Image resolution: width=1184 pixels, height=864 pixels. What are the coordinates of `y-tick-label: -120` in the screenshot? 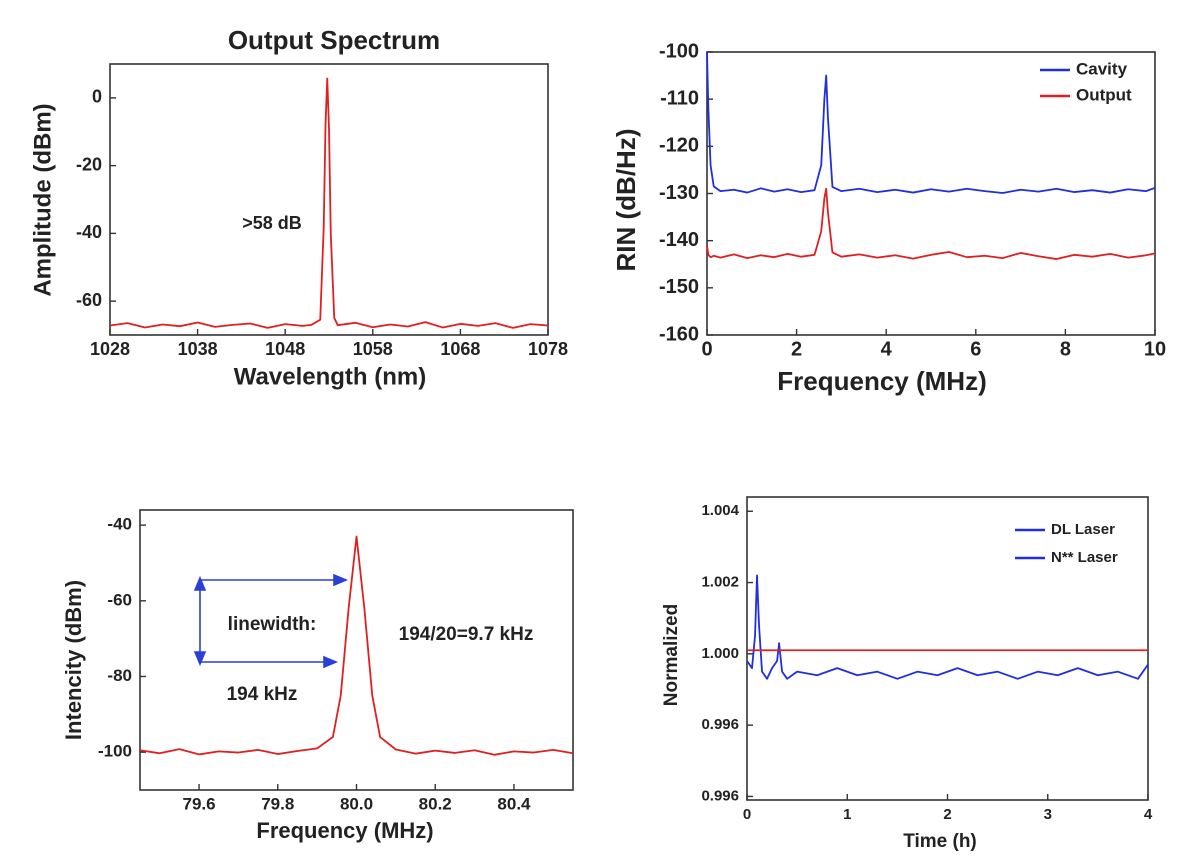 It's located at (679, 146).